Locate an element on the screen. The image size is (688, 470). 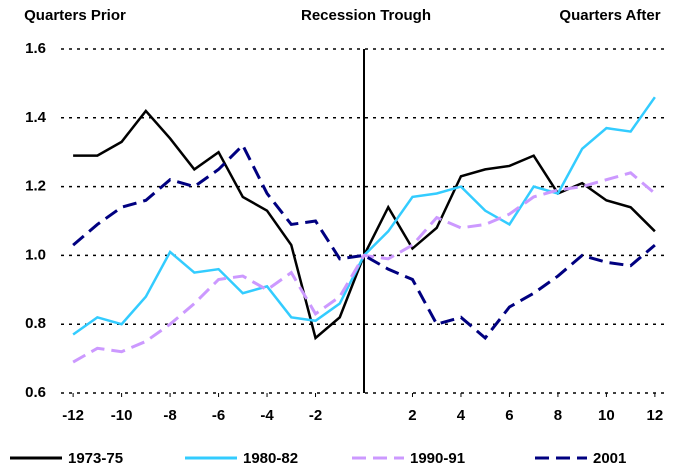
y-tick-label: 1.4 is located at coordinates (36, 117).